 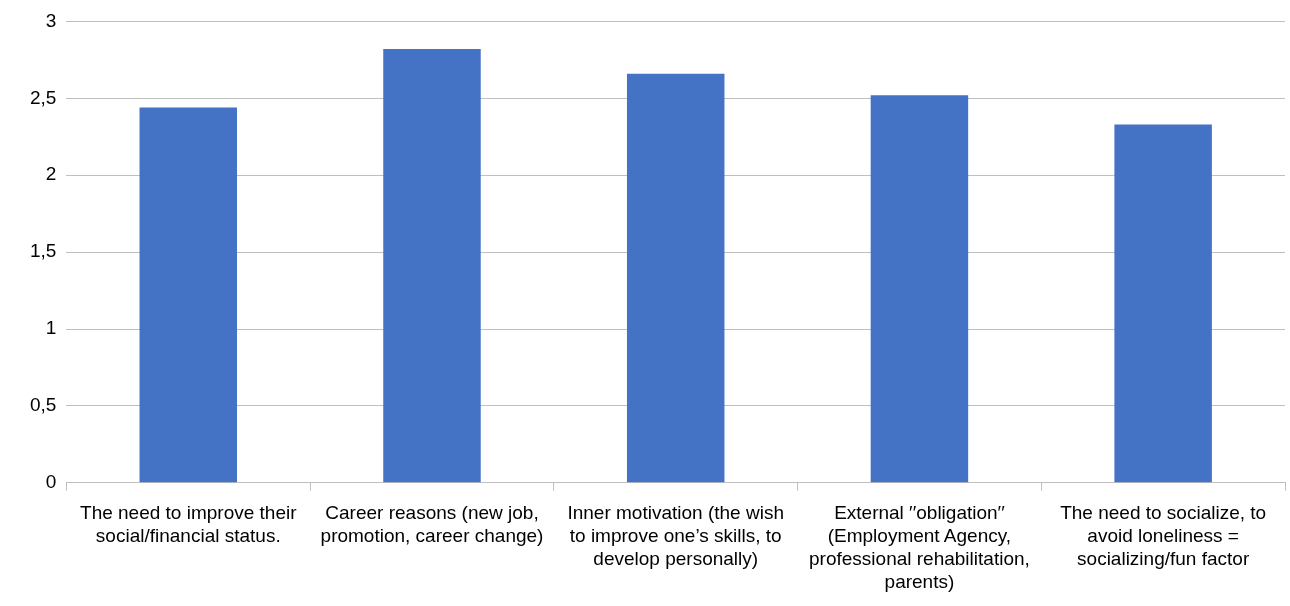 What do you see at coordinates (675, 536) in the screenshot?
I see `x-tick-label: Inner motivation (the wish to improve one’s skills, to develop personally)` at bounding box center [675, 536].